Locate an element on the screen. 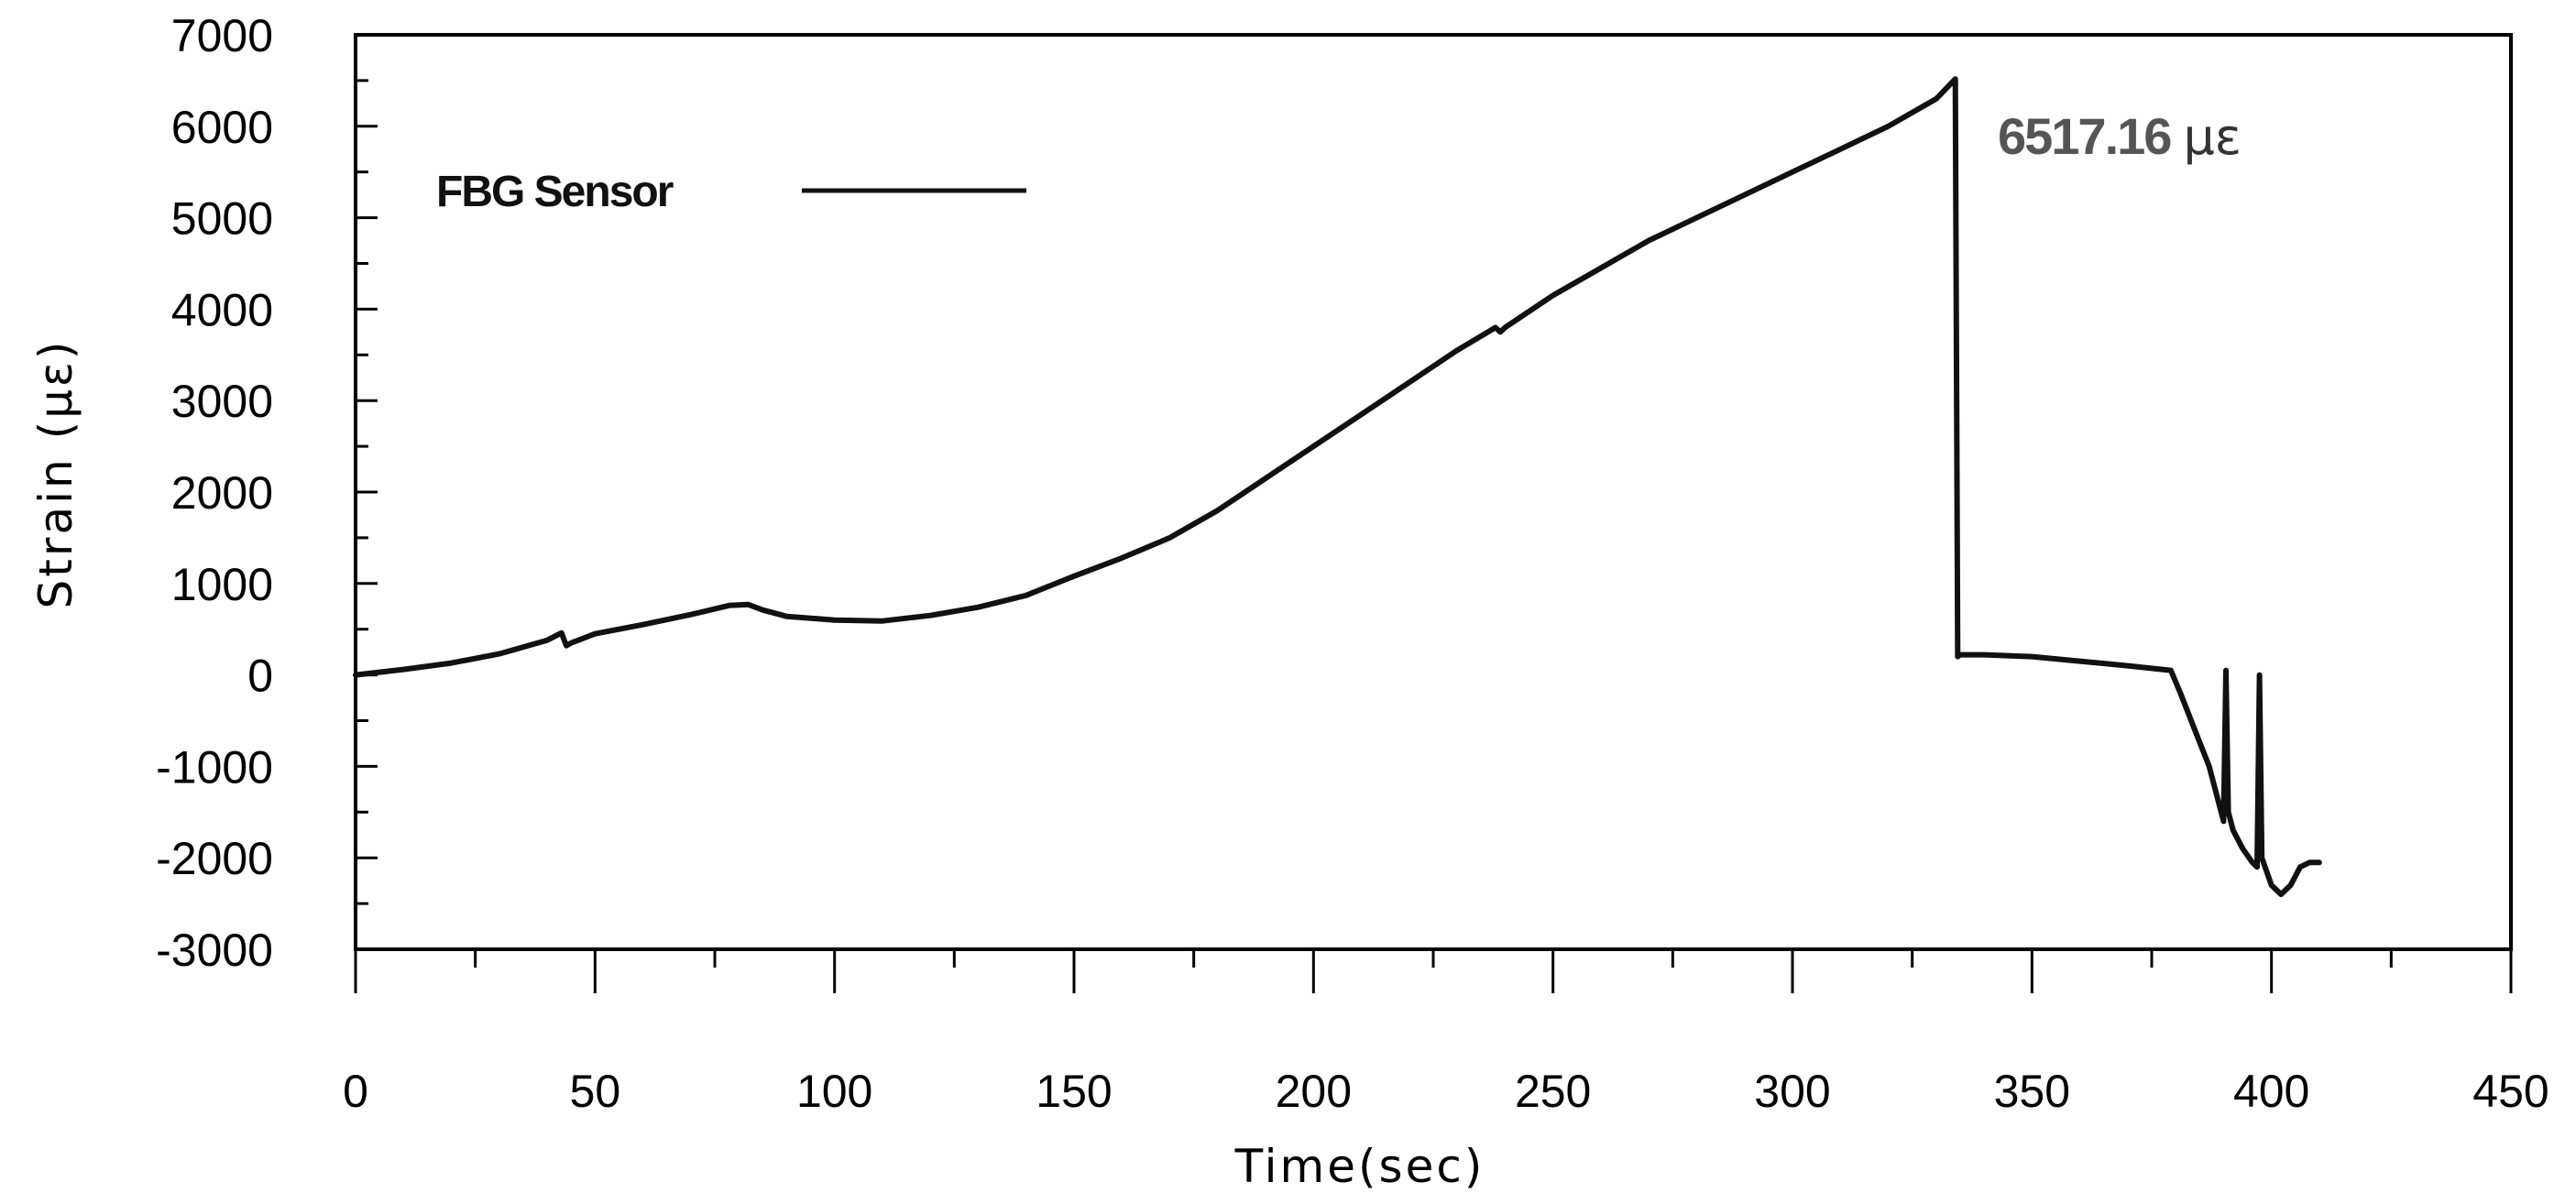  y-tick-label: 2000 is located at coordinates (222, 493).